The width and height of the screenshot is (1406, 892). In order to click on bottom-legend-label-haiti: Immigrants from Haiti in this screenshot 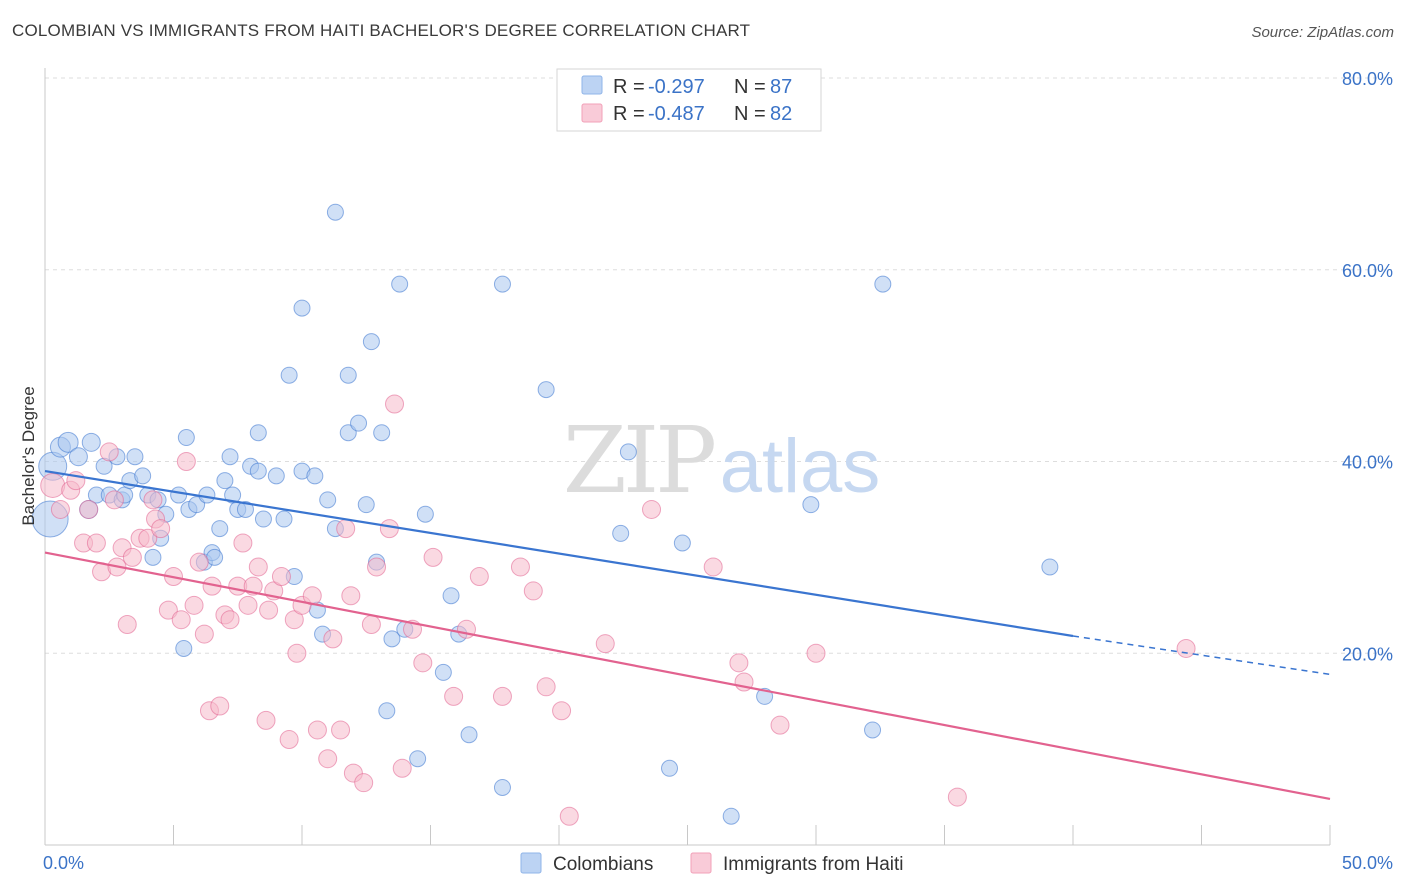, I will do `click(813, 864)`.